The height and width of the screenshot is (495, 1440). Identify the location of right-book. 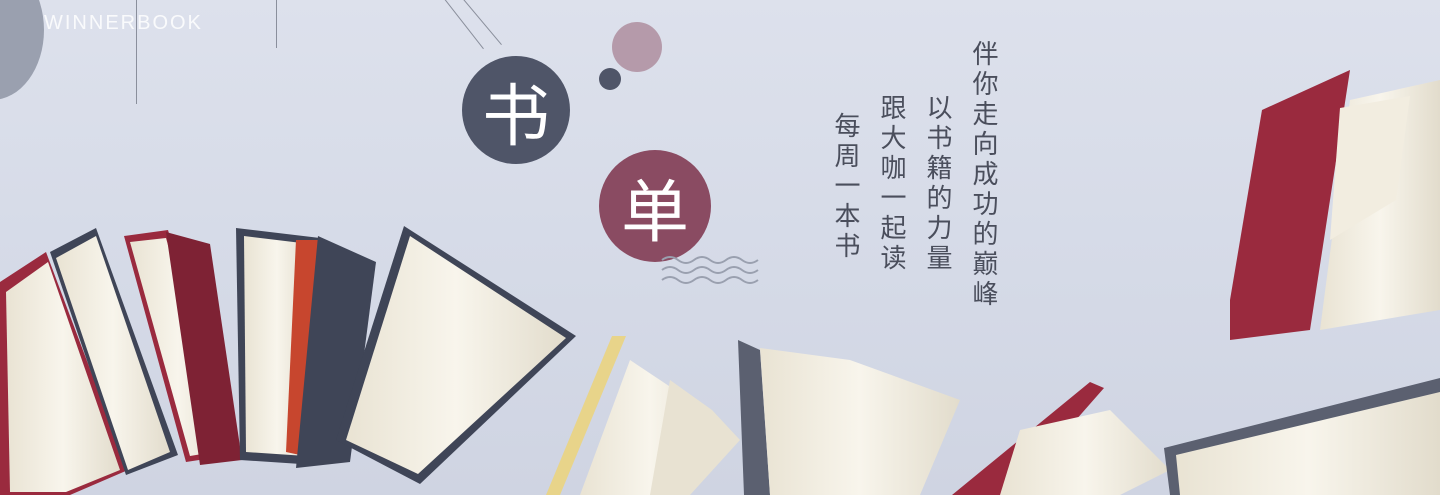
(1335, 205).